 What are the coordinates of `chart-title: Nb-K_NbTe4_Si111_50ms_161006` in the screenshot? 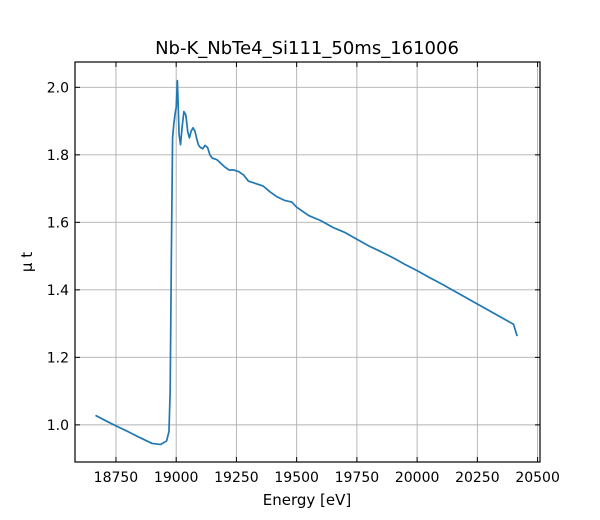 It's located at (307, 48).